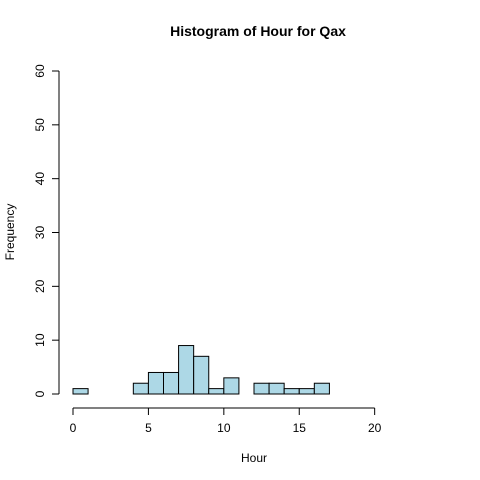 Image resolution: width=480 pixels, height=480 pixels. What do you see at coordinates (40, 233) in the screenshot?
I see `y-tick-label-30: 30` at bounding box center [40, 233].